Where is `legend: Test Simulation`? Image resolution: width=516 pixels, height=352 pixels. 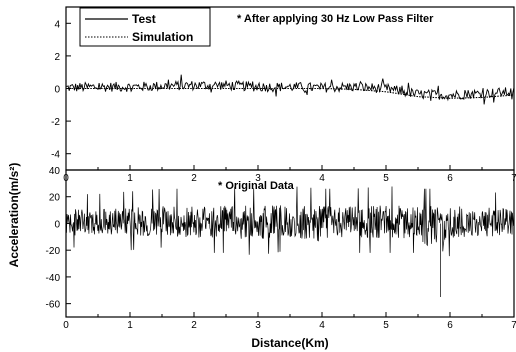 legend: Test Simulation is located at coordinates (145, 27).